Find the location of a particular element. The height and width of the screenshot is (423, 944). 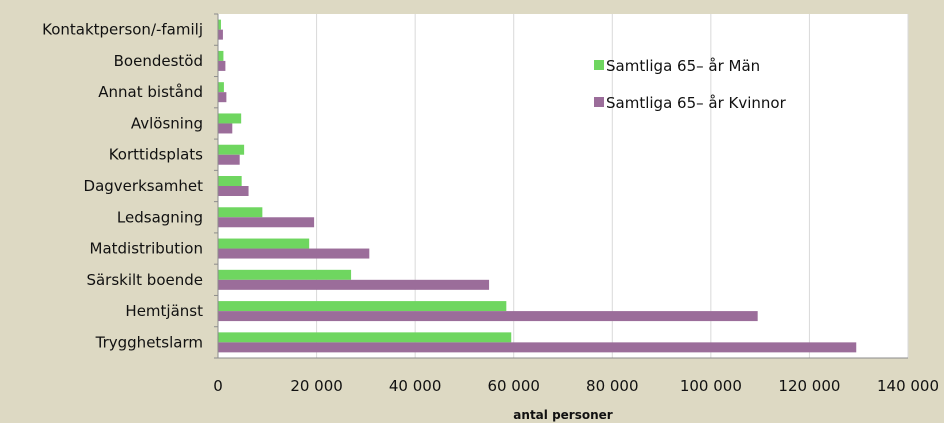

category-label: Annat bistånd is located at coordinates (150, 92).